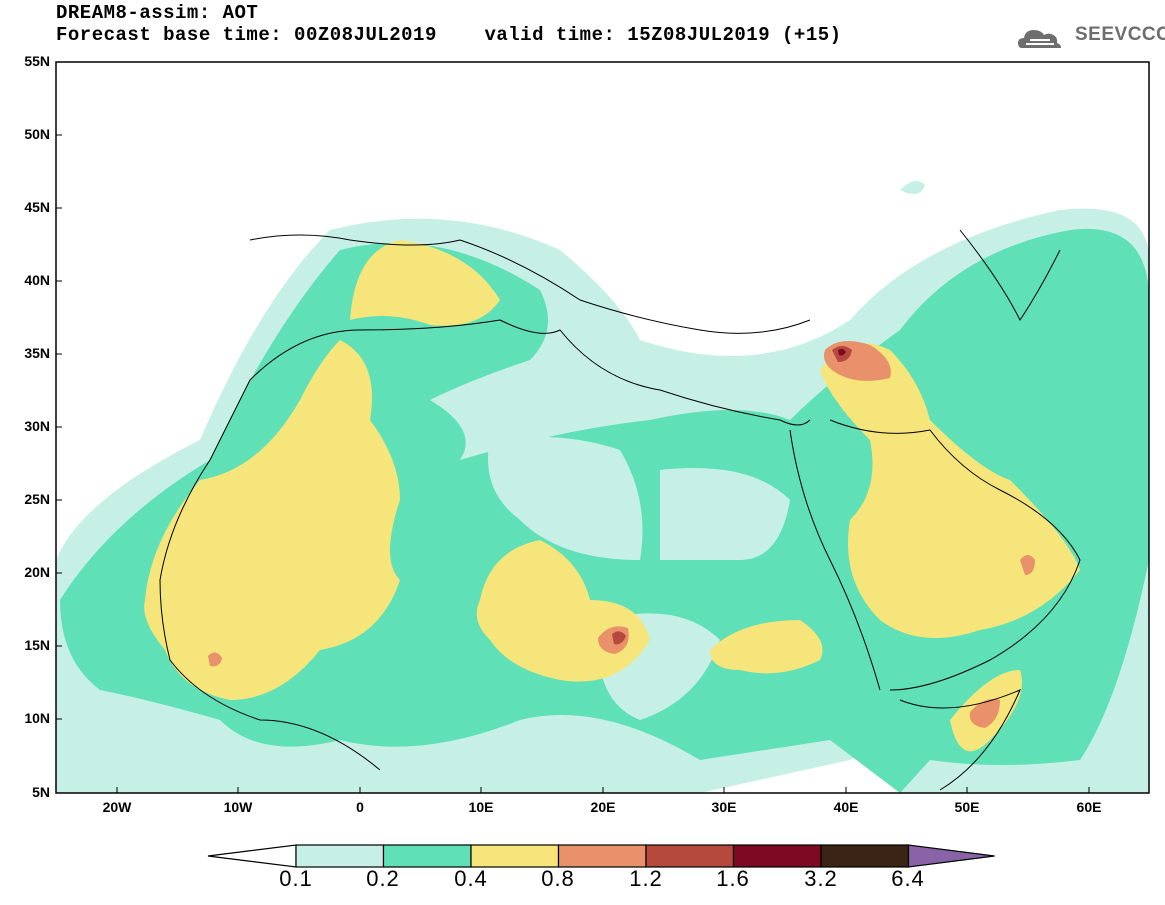 The width and height of the screenshot is (1165, 905). What do you see at coordinates (955, 555) in the screenshot?
I see `coast-arabia` at bounding box center [955, 555].